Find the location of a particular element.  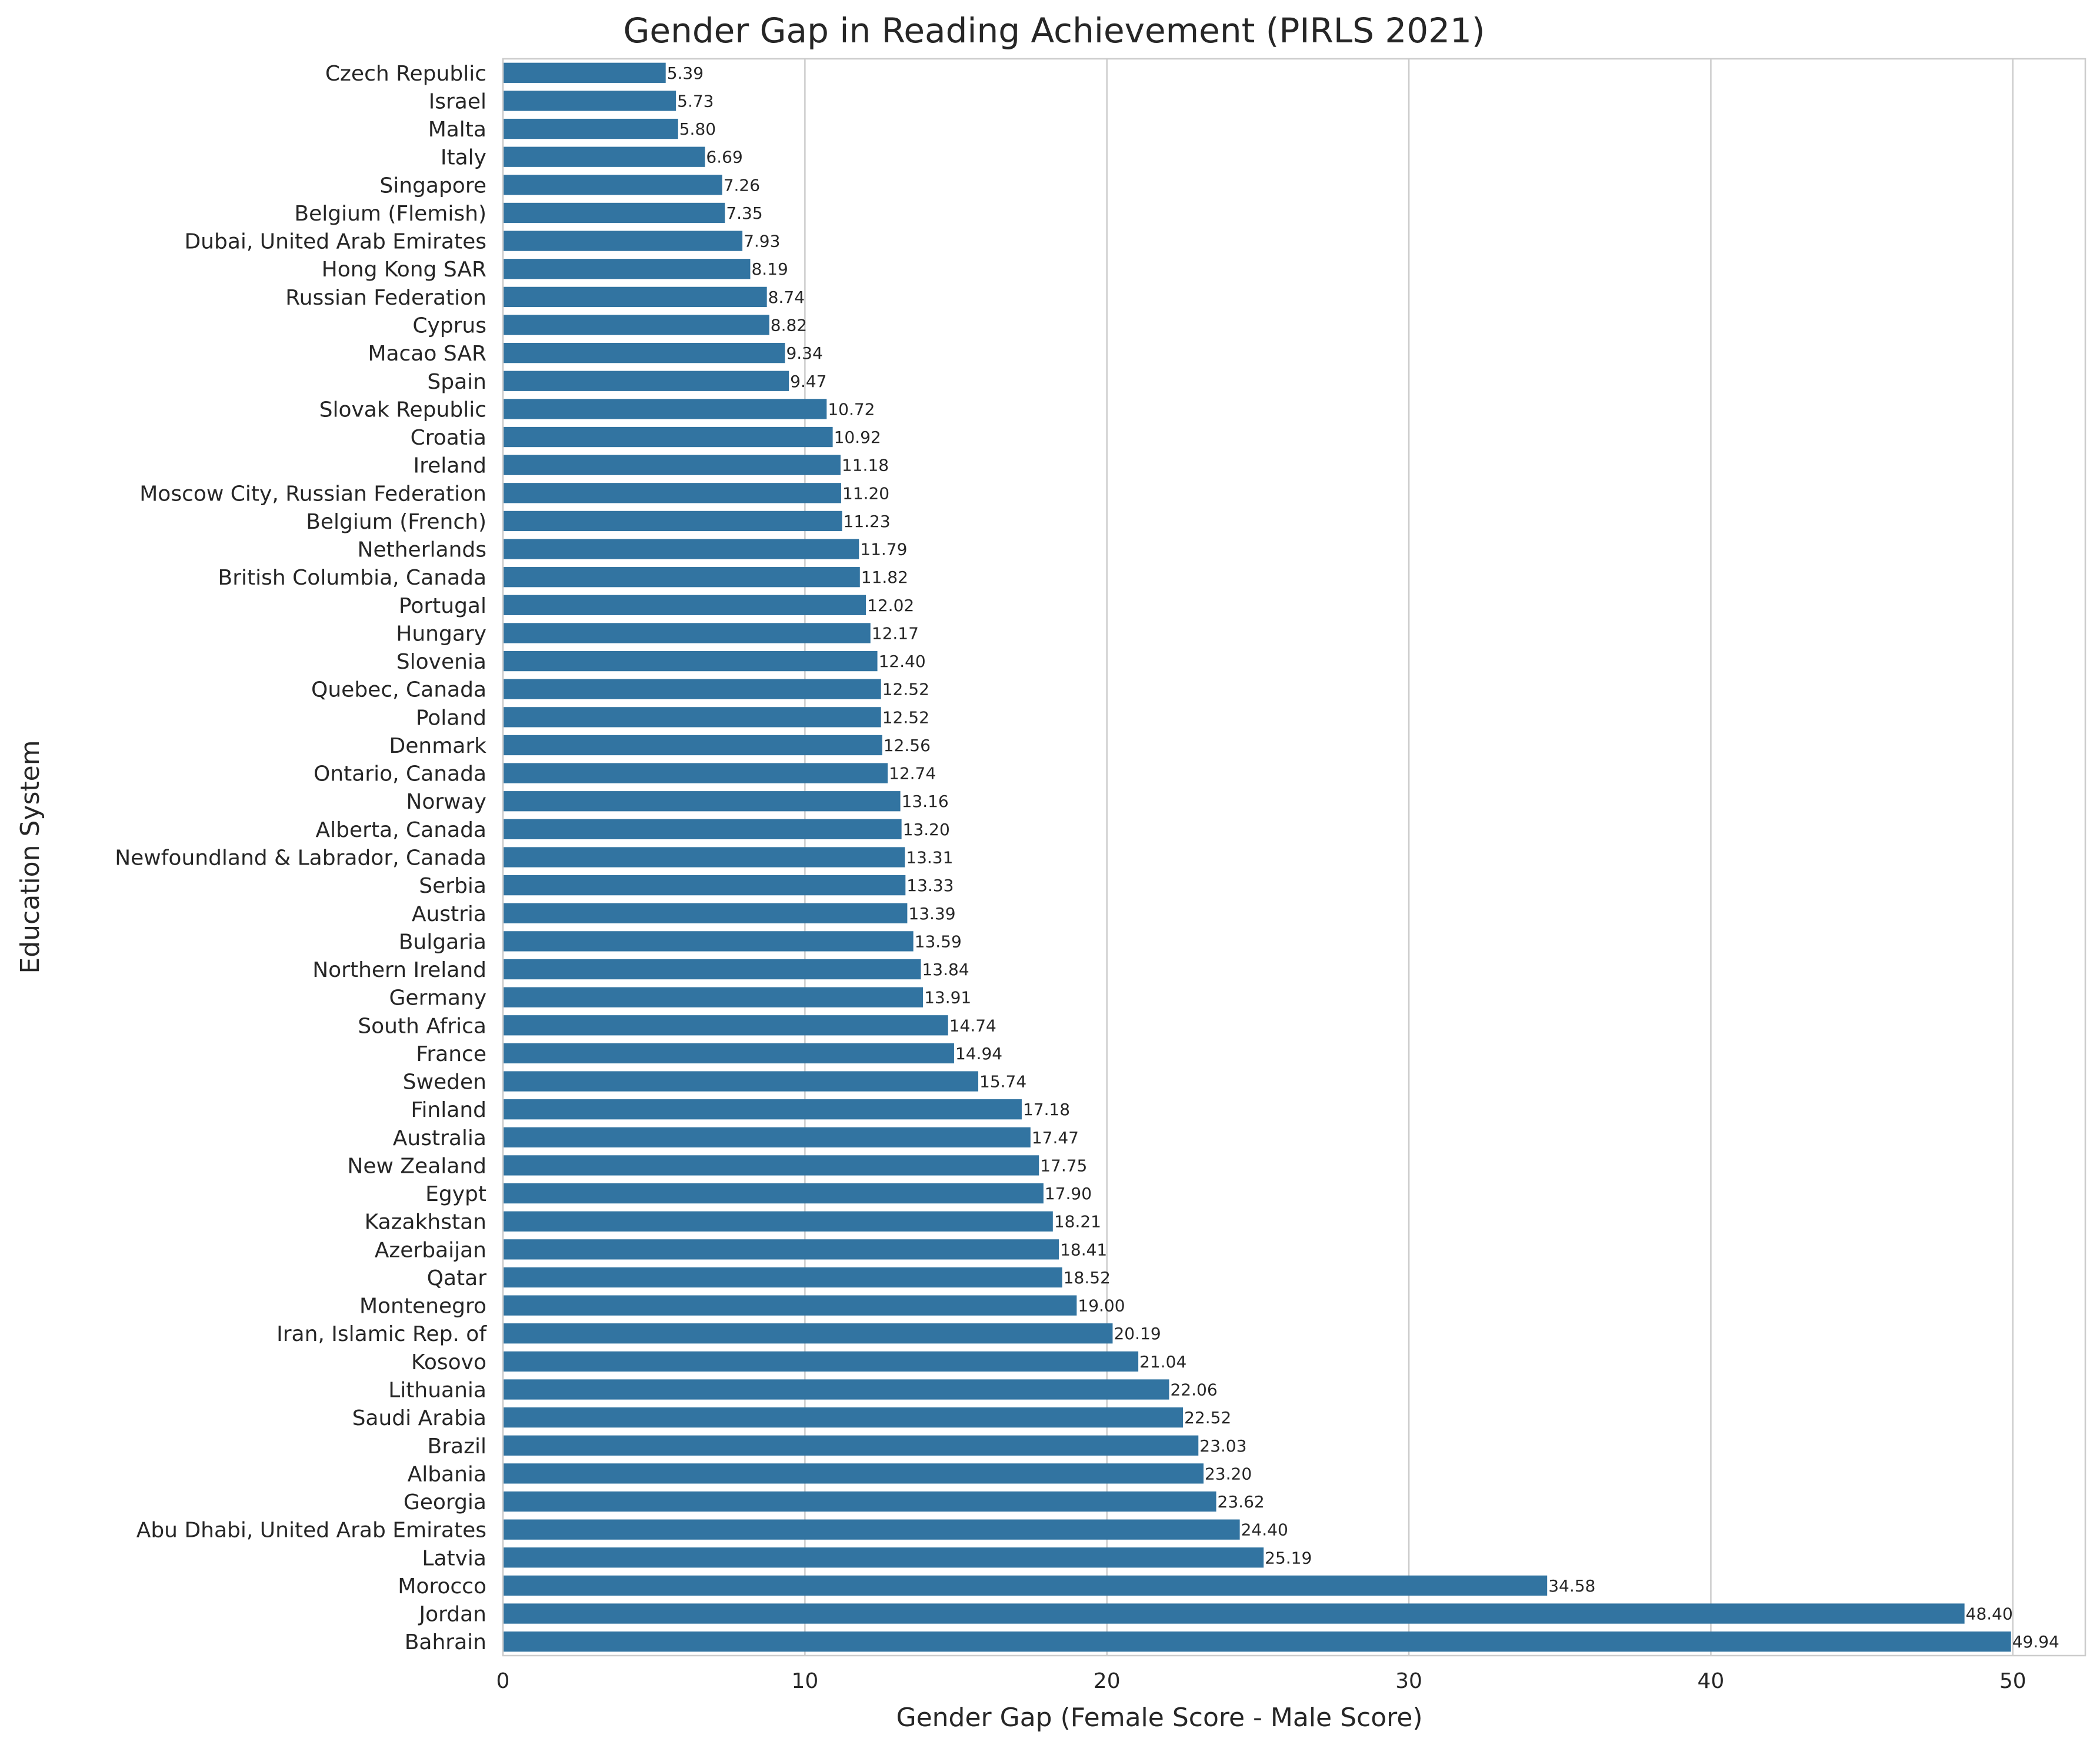

data-label: 12.74 is located at coordinates (912, 773).